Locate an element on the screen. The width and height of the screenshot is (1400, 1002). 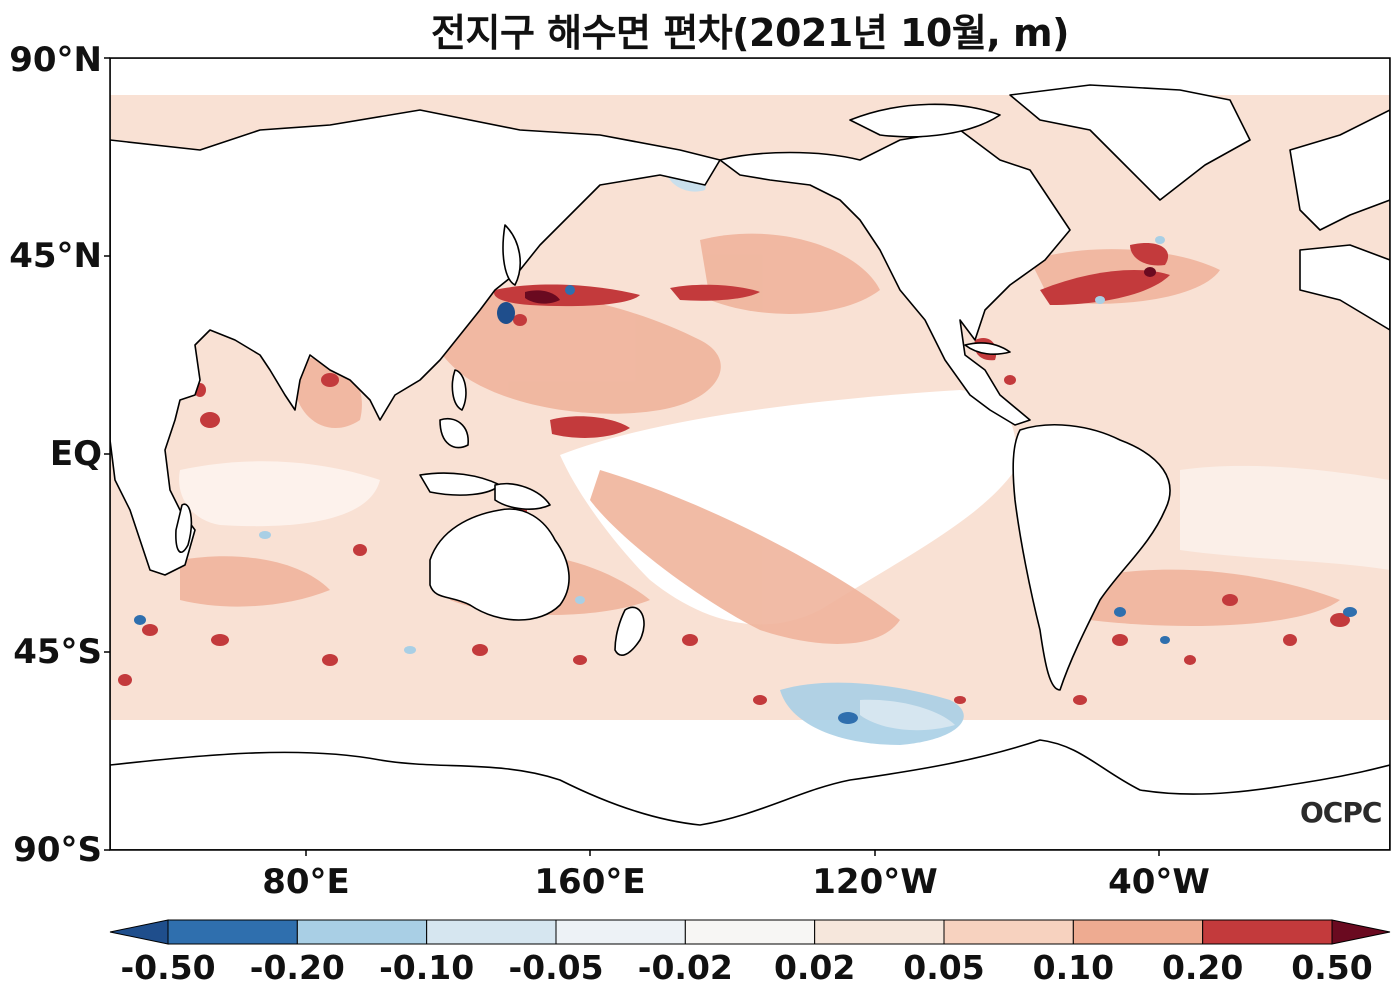
lat-label-45n: 45°N is located at coordinates (55, 256).